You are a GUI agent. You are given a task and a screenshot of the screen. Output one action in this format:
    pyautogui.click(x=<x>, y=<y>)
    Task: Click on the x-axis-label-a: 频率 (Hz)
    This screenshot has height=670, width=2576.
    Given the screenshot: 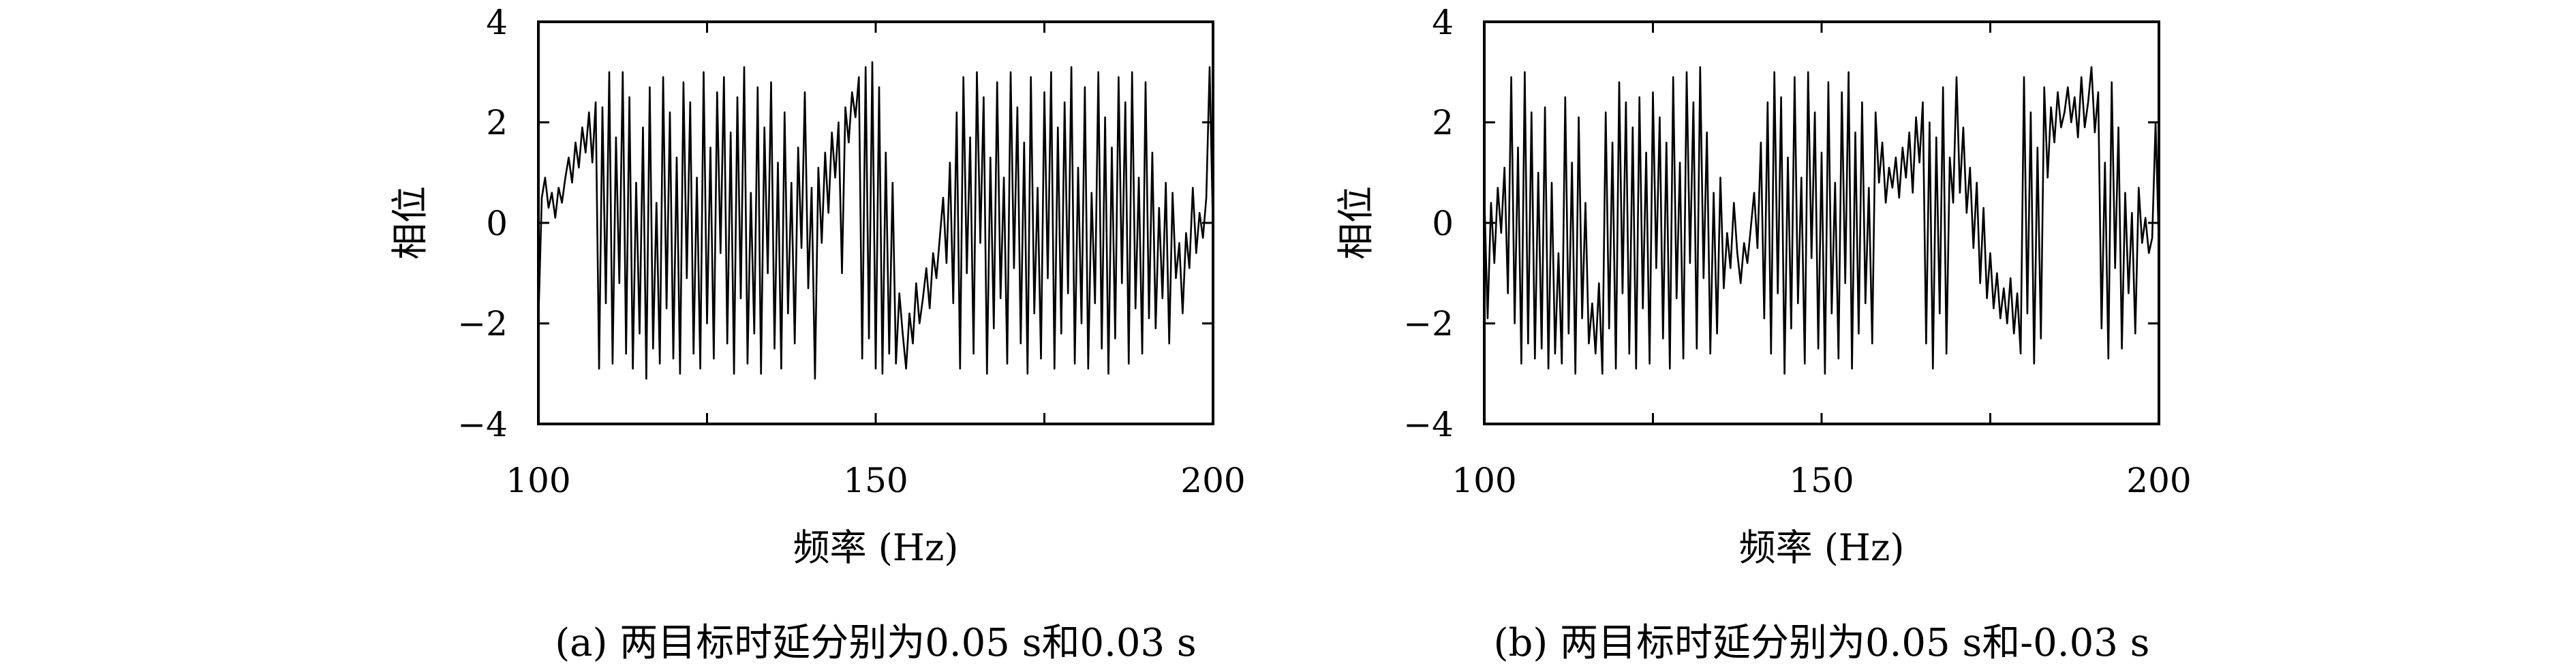 What is the action you would take?
    pyautogui.click(x=876, y=547)
    